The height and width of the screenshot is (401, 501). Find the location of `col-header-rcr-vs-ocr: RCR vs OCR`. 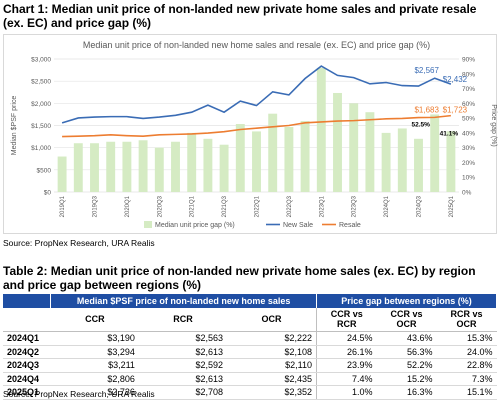

col-header-rcr-vs-ocr: RCR vs OCR is located at coordinates (466, 319).